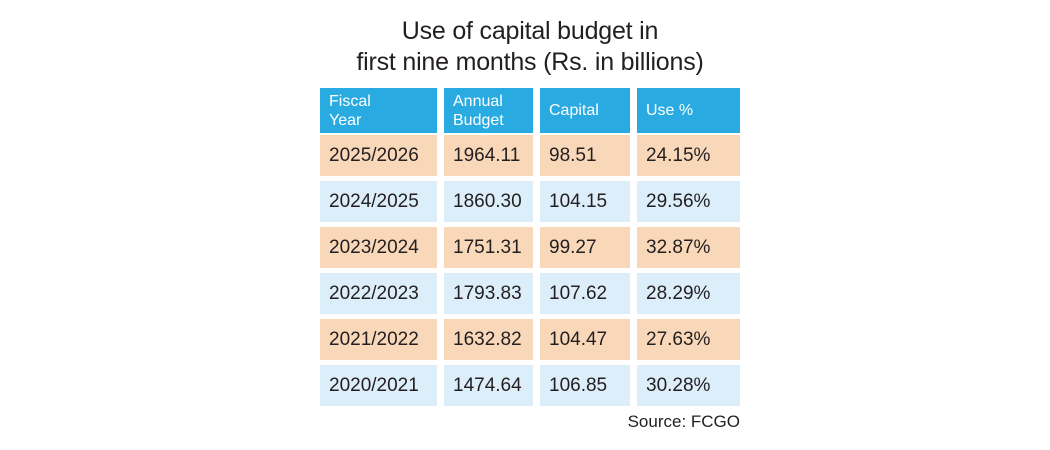  Describe the element at coordinates (688, 155) in the screenshot. I see `cell-use-percent: 24.15%` at that location.